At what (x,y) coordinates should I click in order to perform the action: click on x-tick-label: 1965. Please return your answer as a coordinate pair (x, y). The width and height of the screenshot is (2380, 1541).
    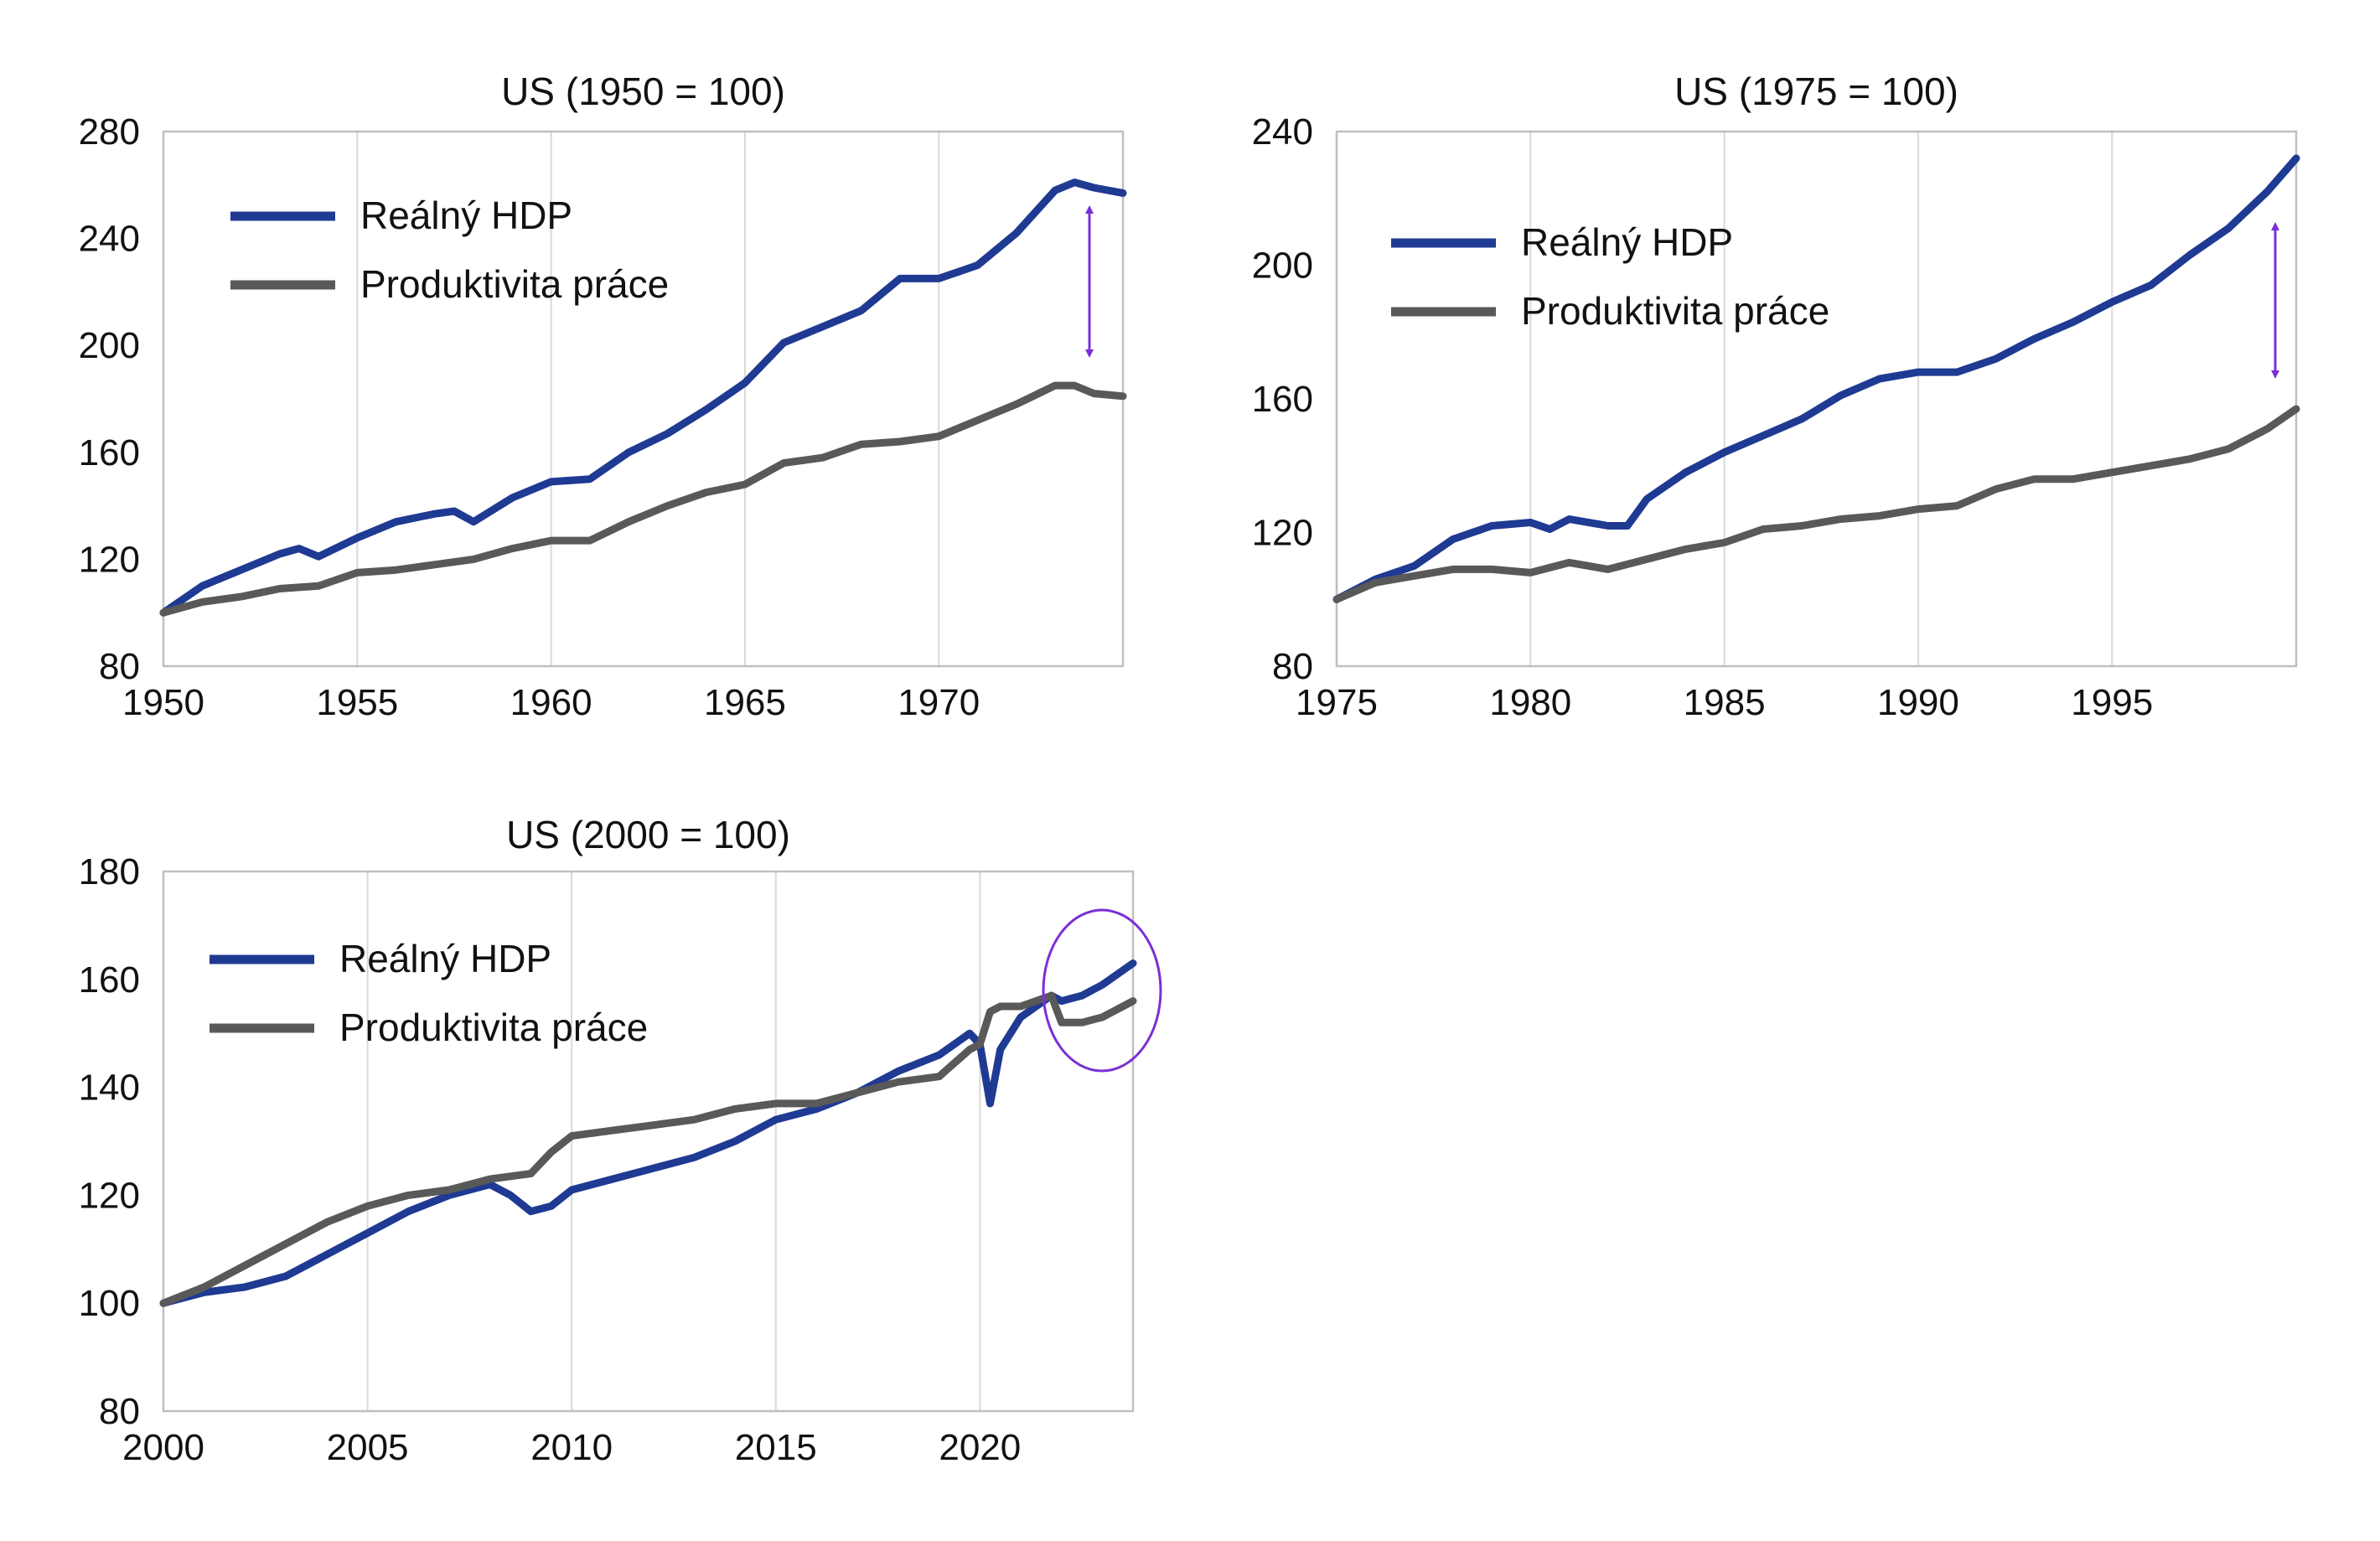
    Looking at the image, I should click on (745, 702).